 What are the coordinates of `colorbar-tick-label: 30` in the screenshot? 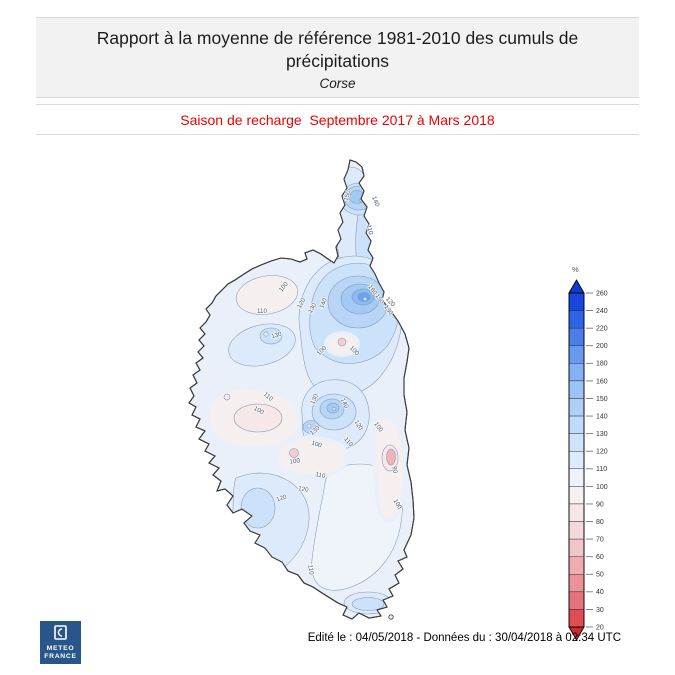 It's located at (600, 610).